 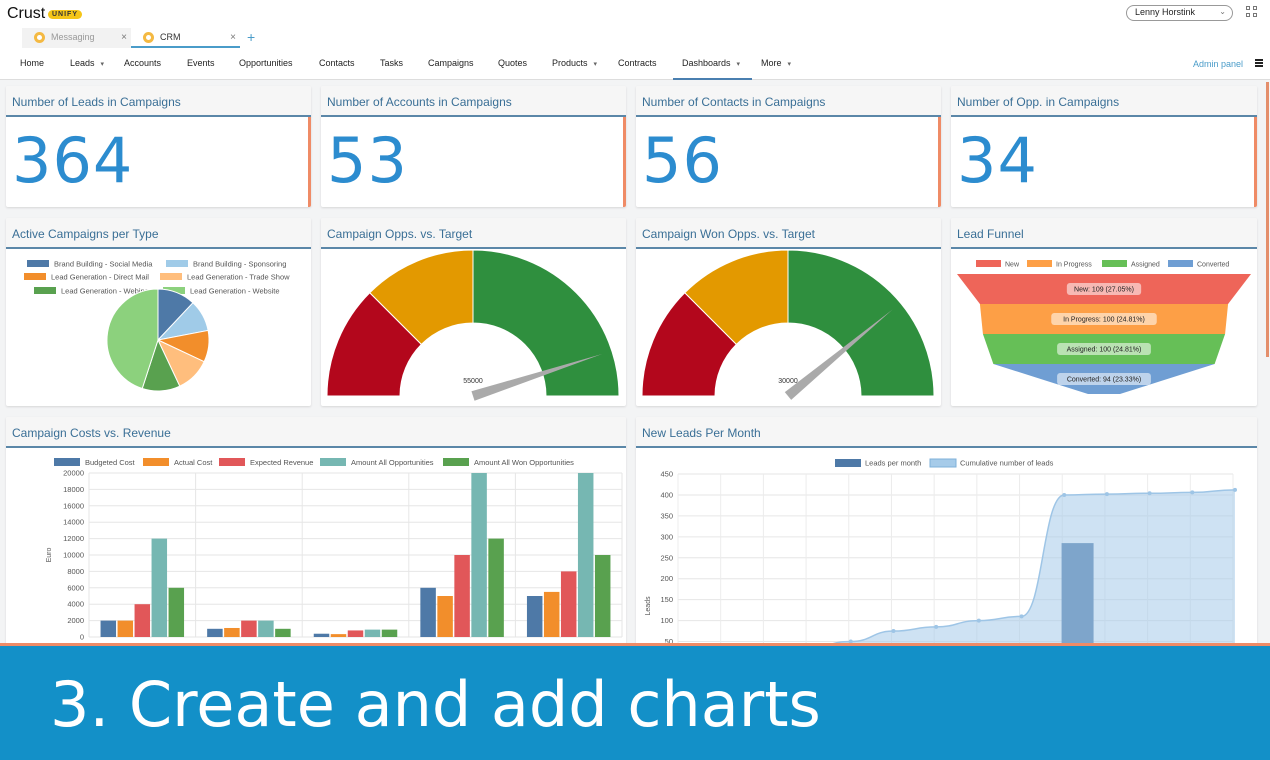 I want to click on nav-contracts: Contracts, so click(x=637, y=63).